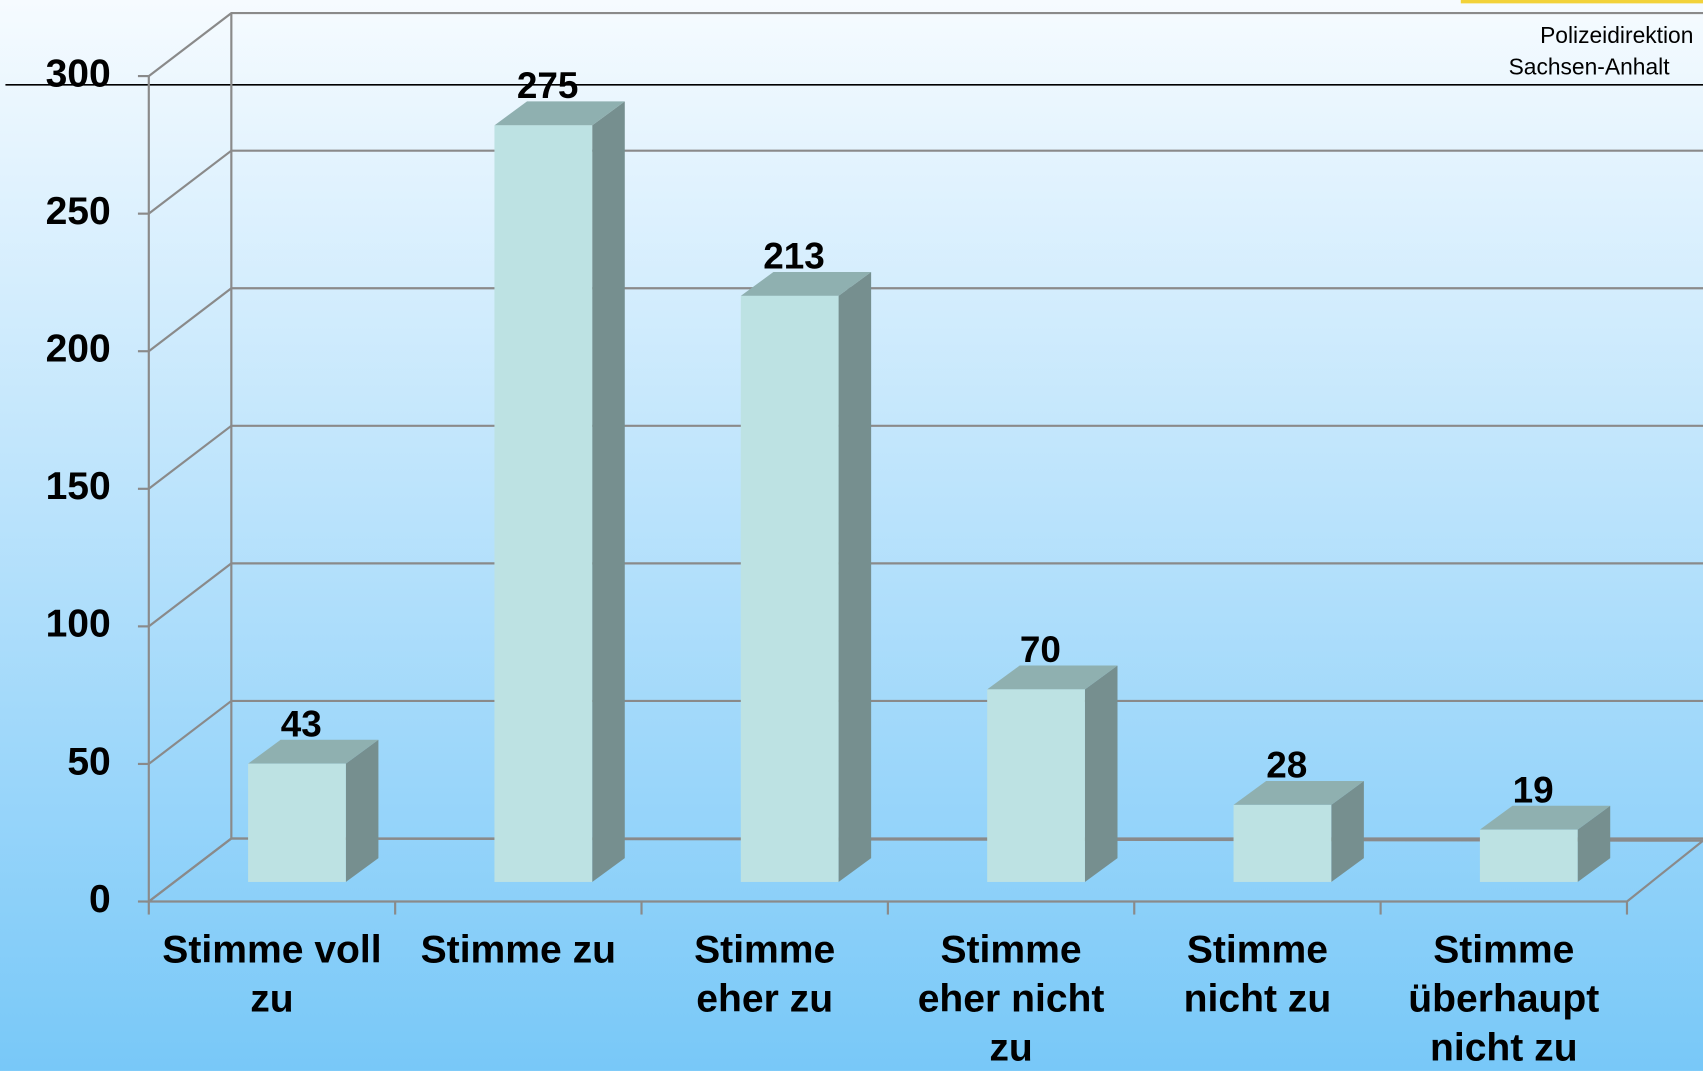 This screenshot has width=1703, height=1071. What do you see at coordinates (1616, 35) in the screenshot?
I see `header-line: Polizeidirektion` at bounding box center [1616, 35].